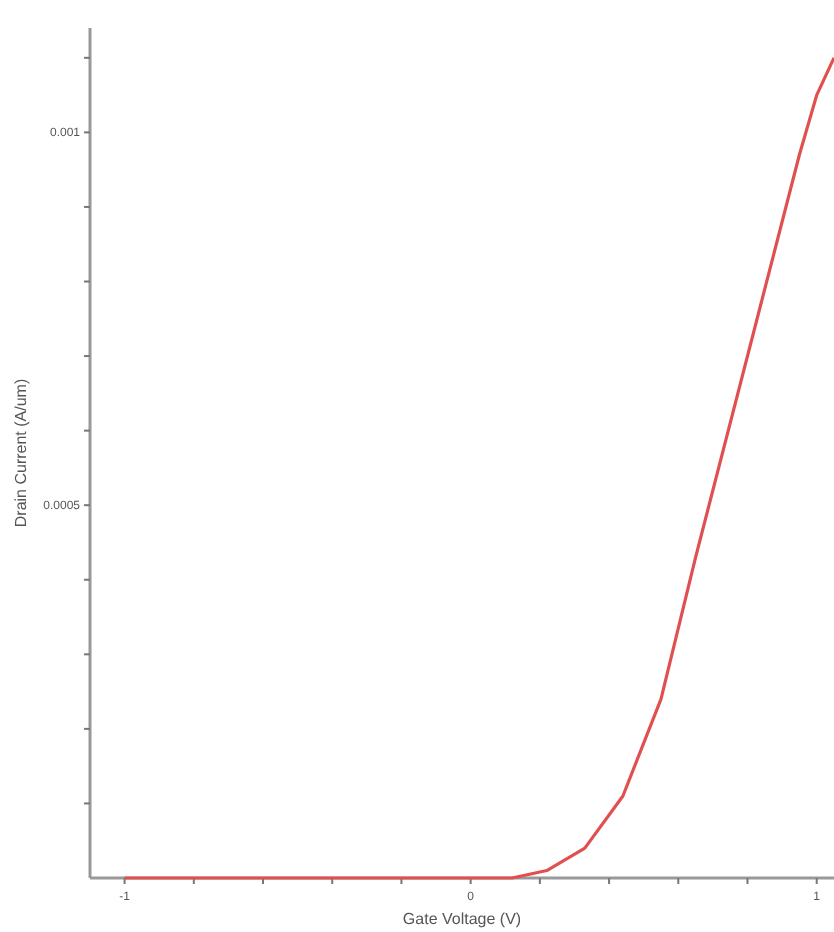  Describe the element at coordinates (21, 453) in the screenshot. I see `y-axis-title: Drain Current (A/um)` at that location.